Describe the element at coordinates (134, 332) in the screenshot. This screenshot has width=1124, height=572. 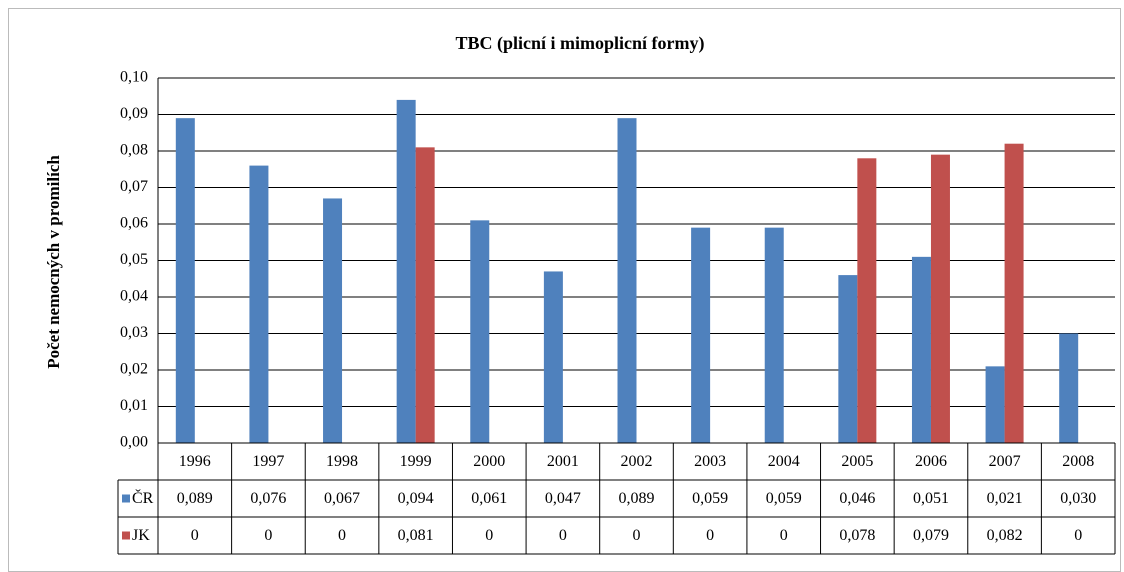
I see `y-tick-label: 0,03` at that location.